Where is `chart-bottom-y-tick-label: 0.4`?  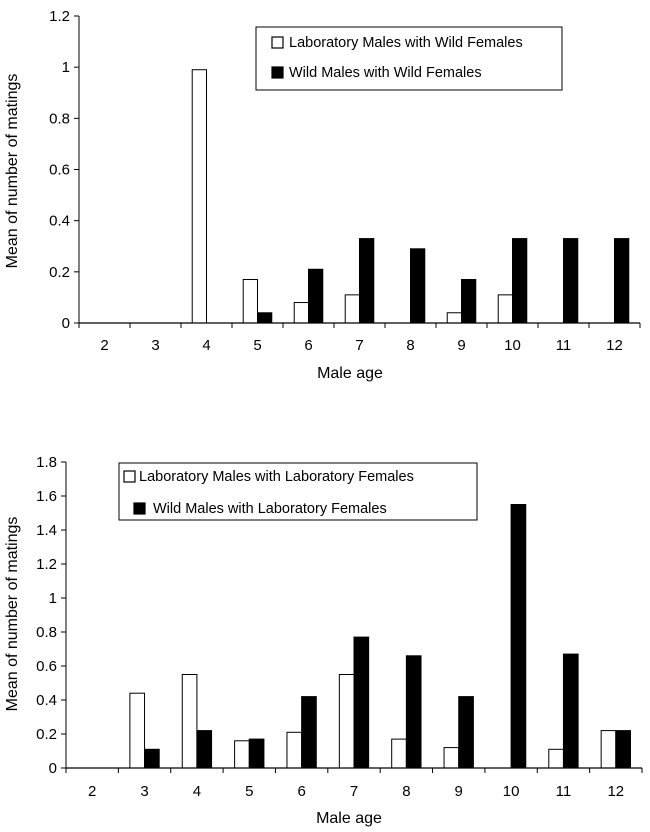
chart-bottom-y-tick-label: 0.4 is located at coordinates (46, 700).